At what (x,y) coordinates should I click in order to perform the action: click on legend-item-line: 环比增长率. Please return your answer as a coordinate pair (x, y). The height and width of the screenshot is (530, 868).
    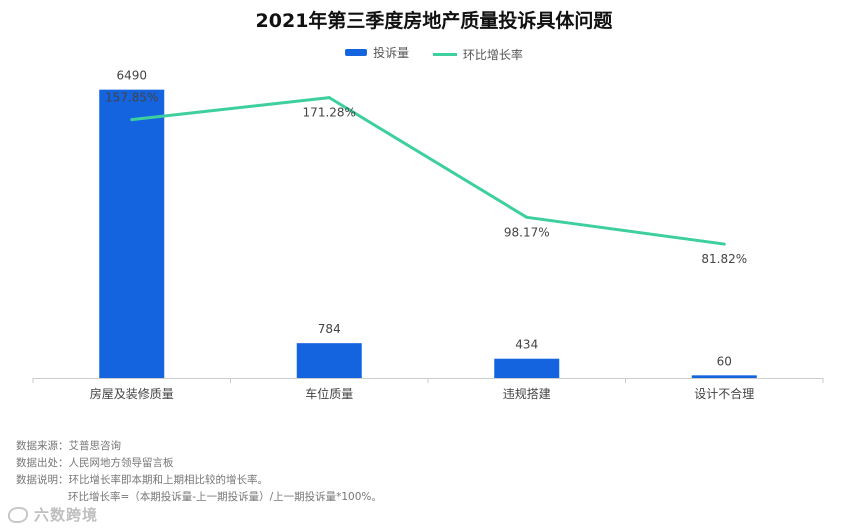
    Looking at the image, I should click on (477, 54).